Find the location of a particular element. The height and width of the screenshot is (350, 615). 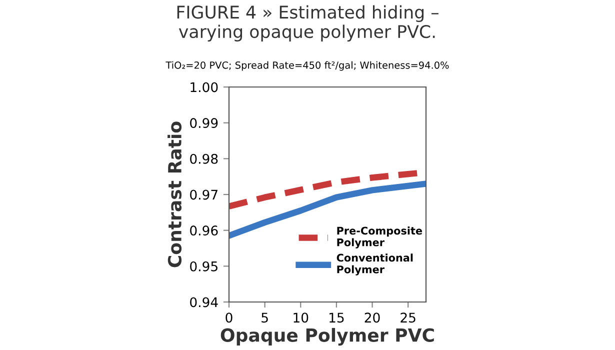

y-tick-label: 0.95 is located at coordinates (204, 266).